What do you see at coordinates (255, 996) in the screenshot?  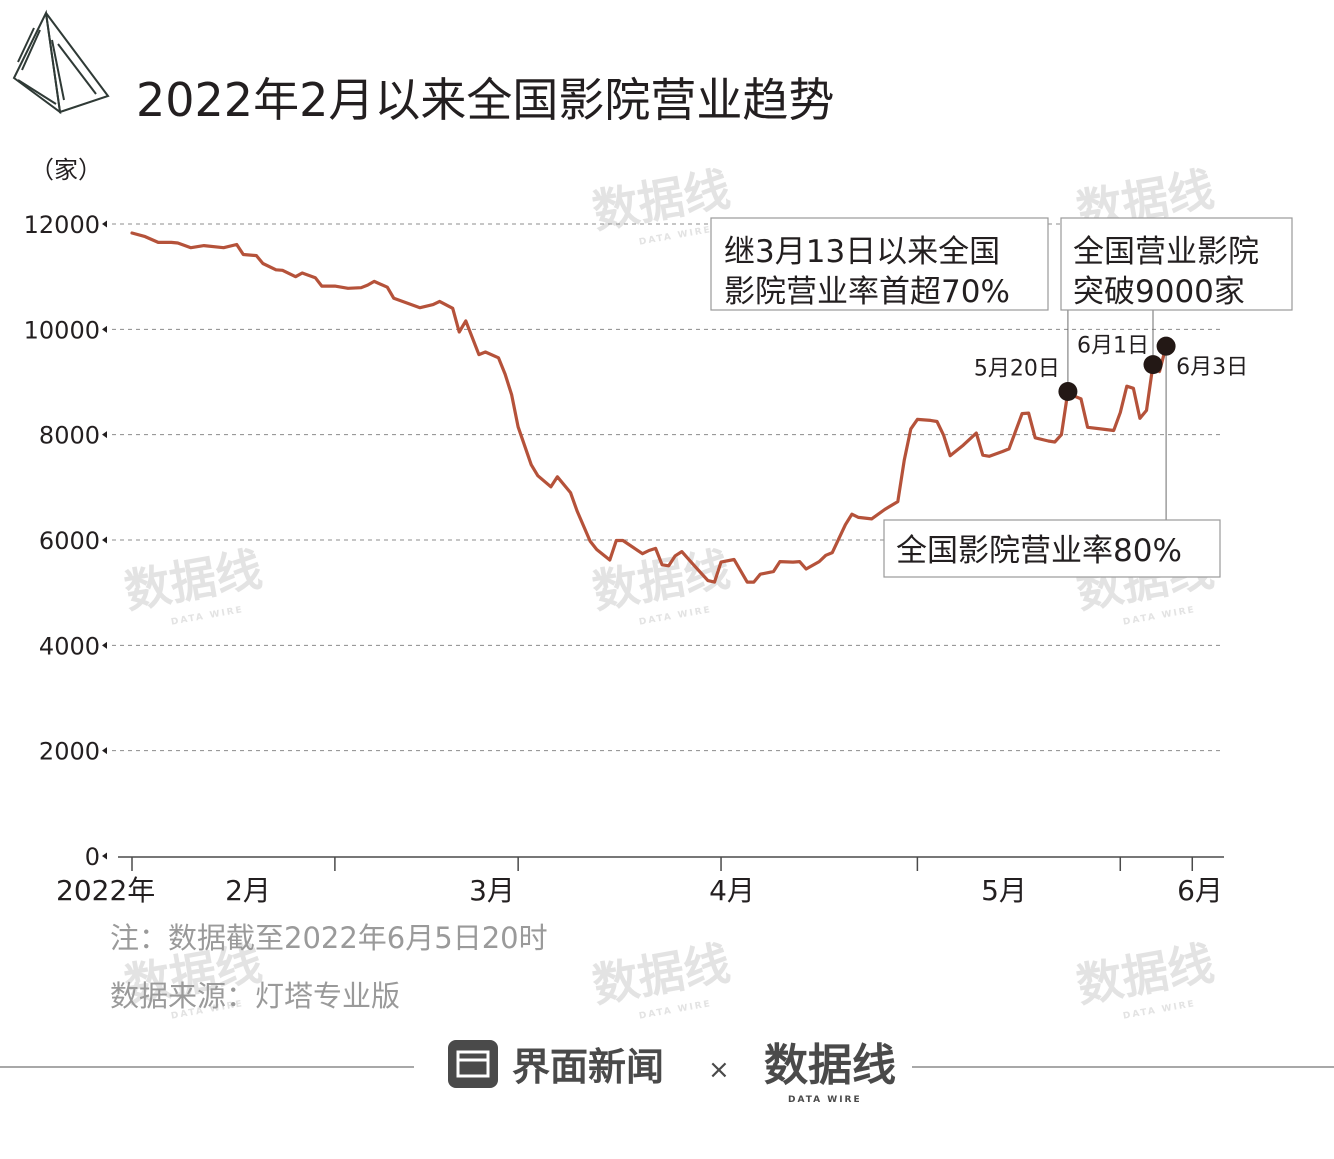 I see `data-source: 数据来源：灯塔专业版` at bounding box center [255, 996].